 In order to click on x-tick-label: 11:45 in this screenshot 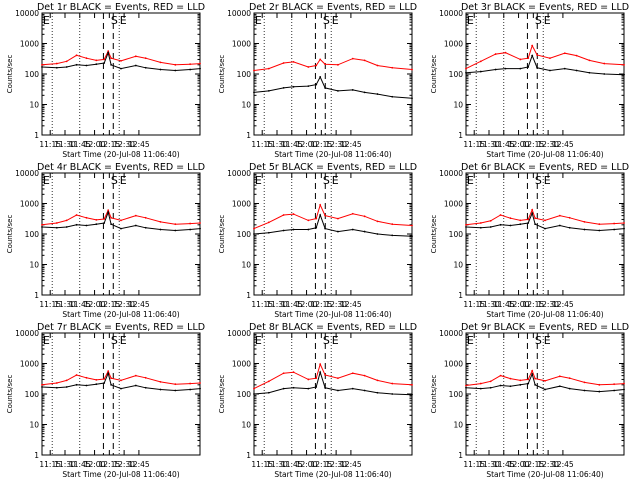, I will do `click(292, 304)`.